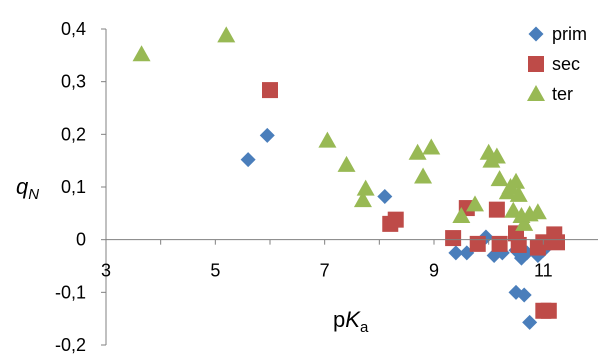 Image resolution: width=598 pixels, height=354 pixels. I want to click on y-tick-label: 0,3, so click(73, 82).